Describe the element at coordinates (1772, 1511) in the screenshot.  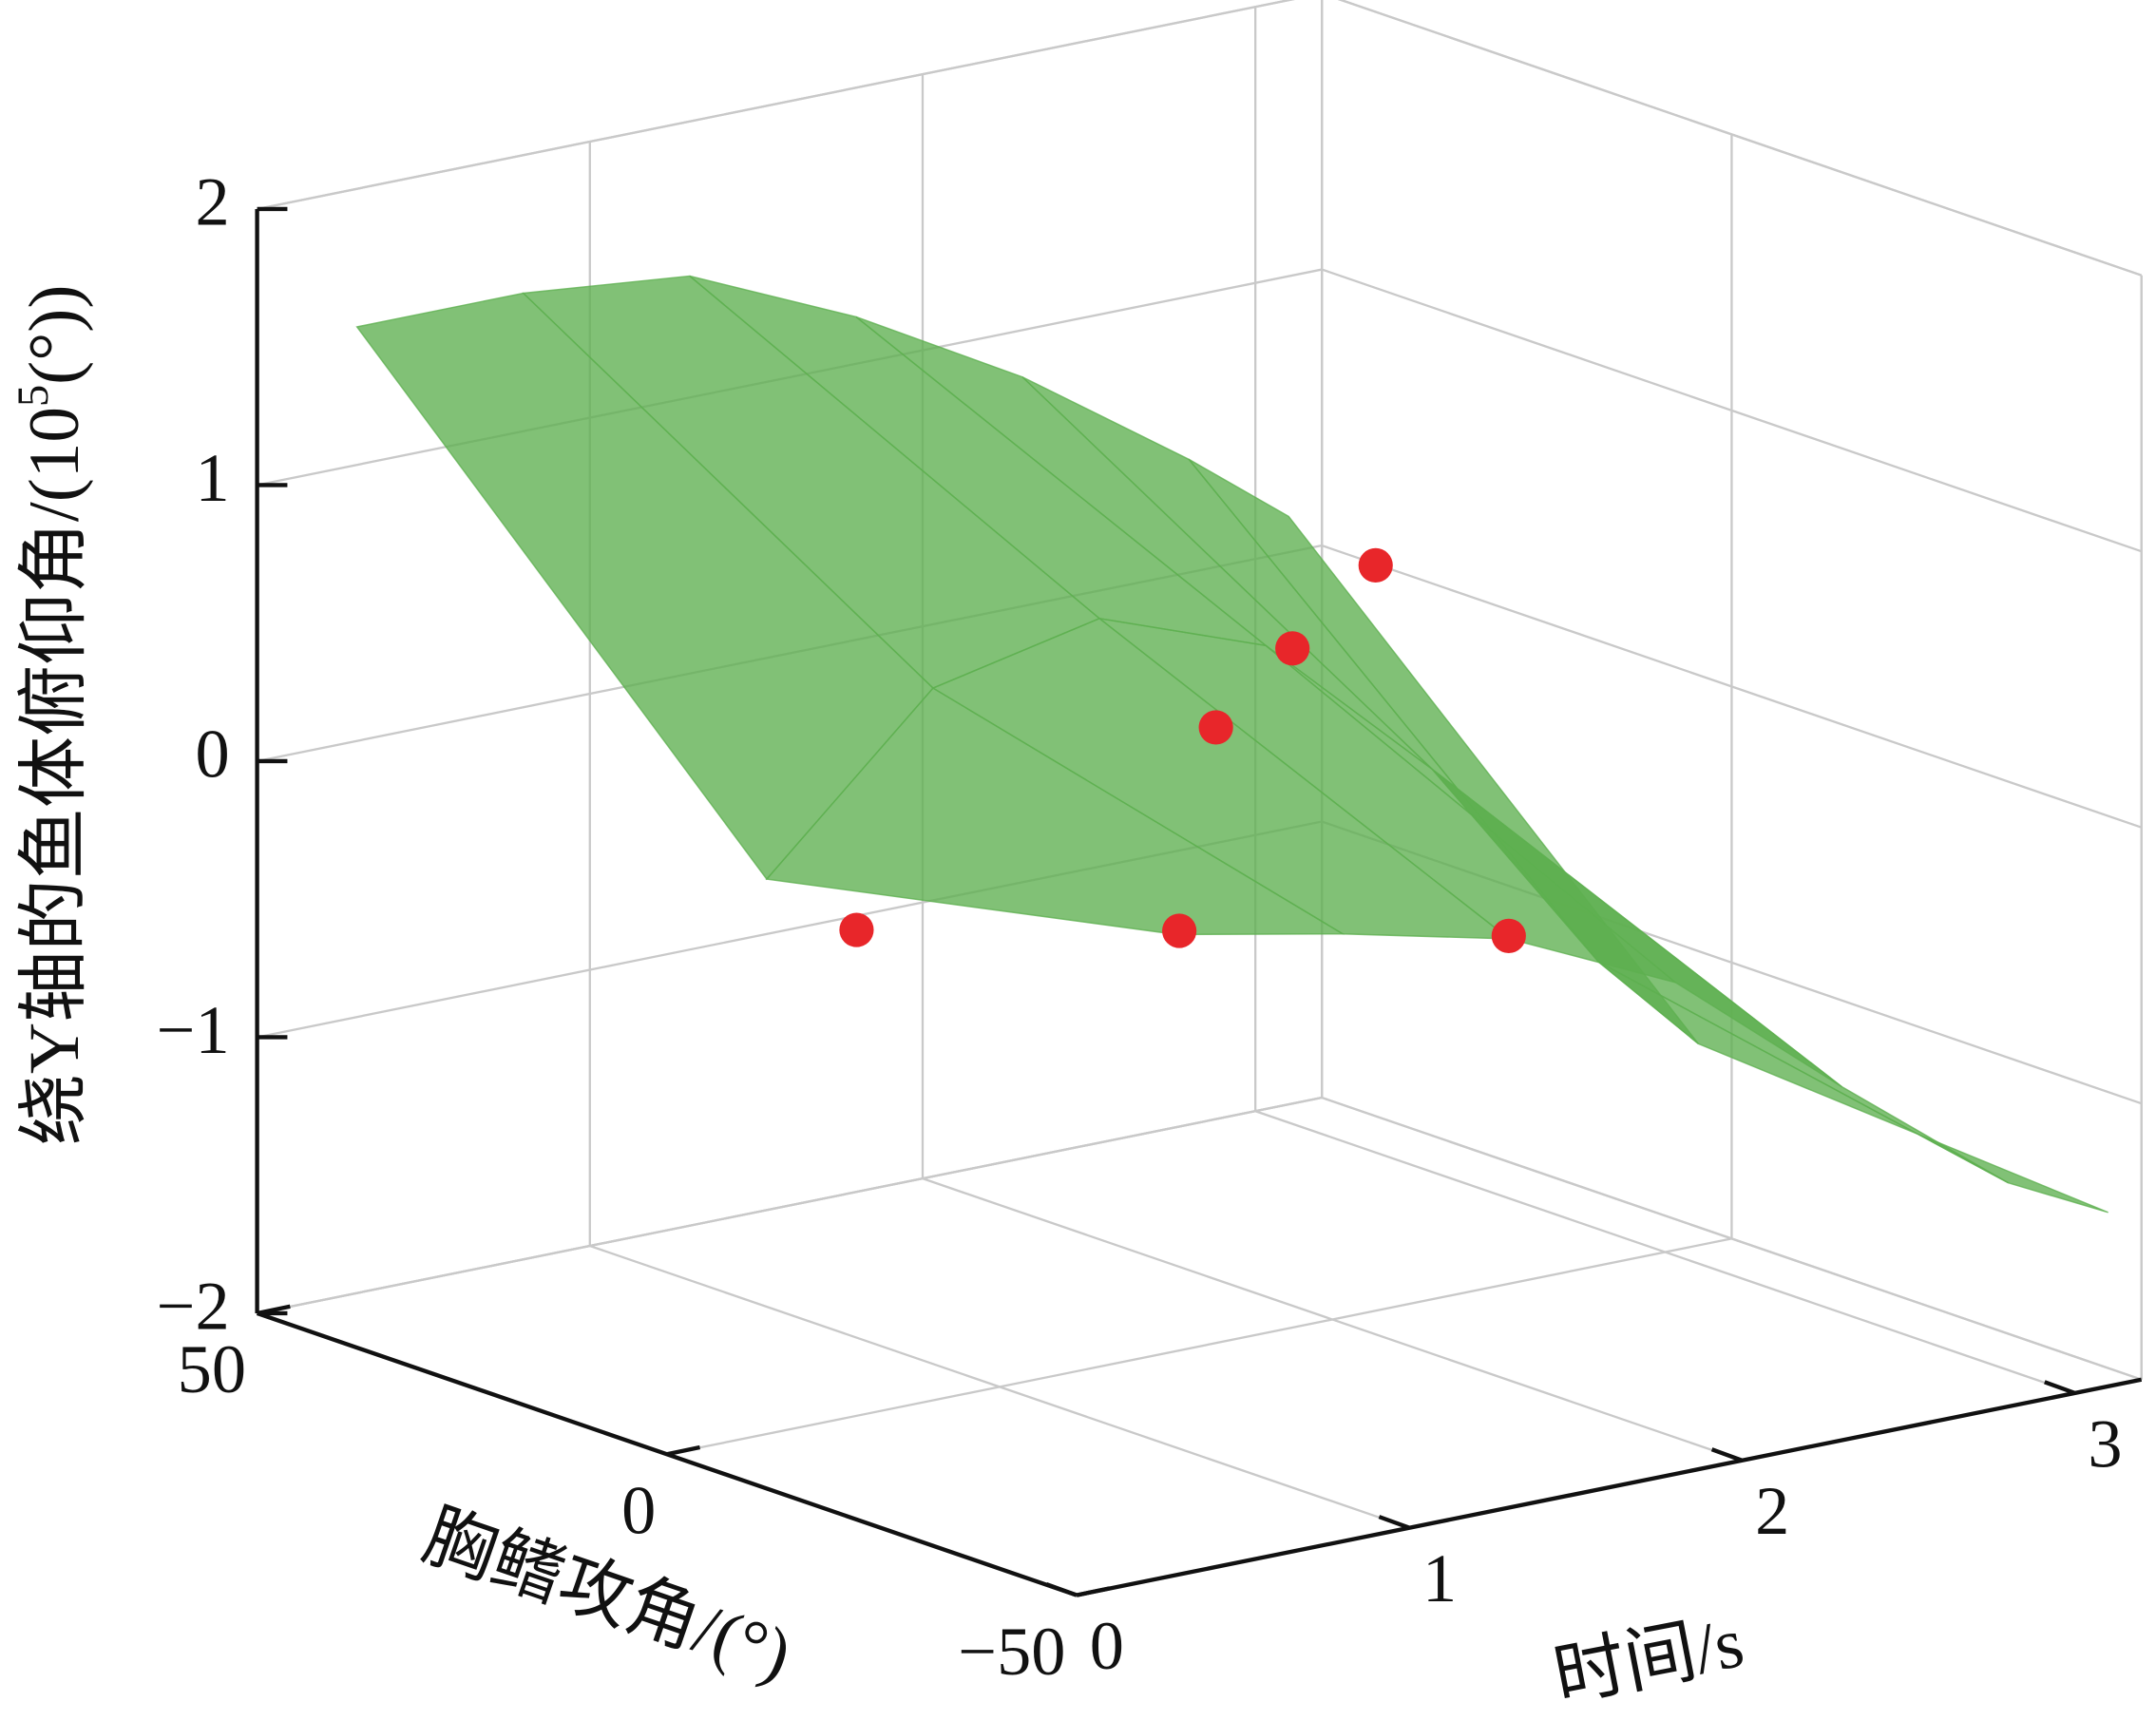
I see `x-tick-label: 2` at that location.